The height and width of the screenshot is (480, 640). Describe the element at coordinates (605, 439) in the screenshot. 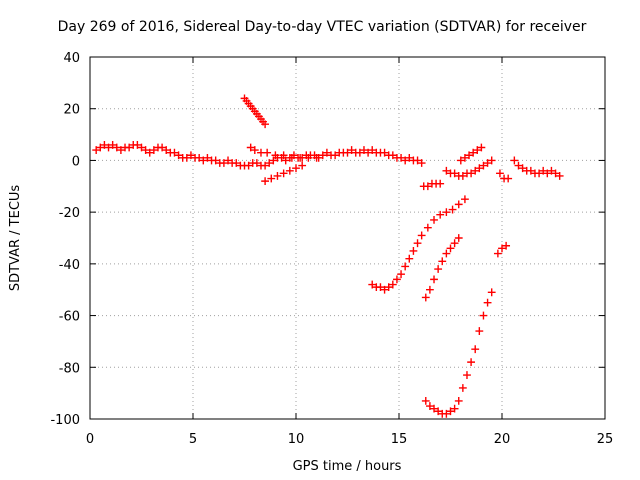

I see `x-tick-label: 25` at that location.